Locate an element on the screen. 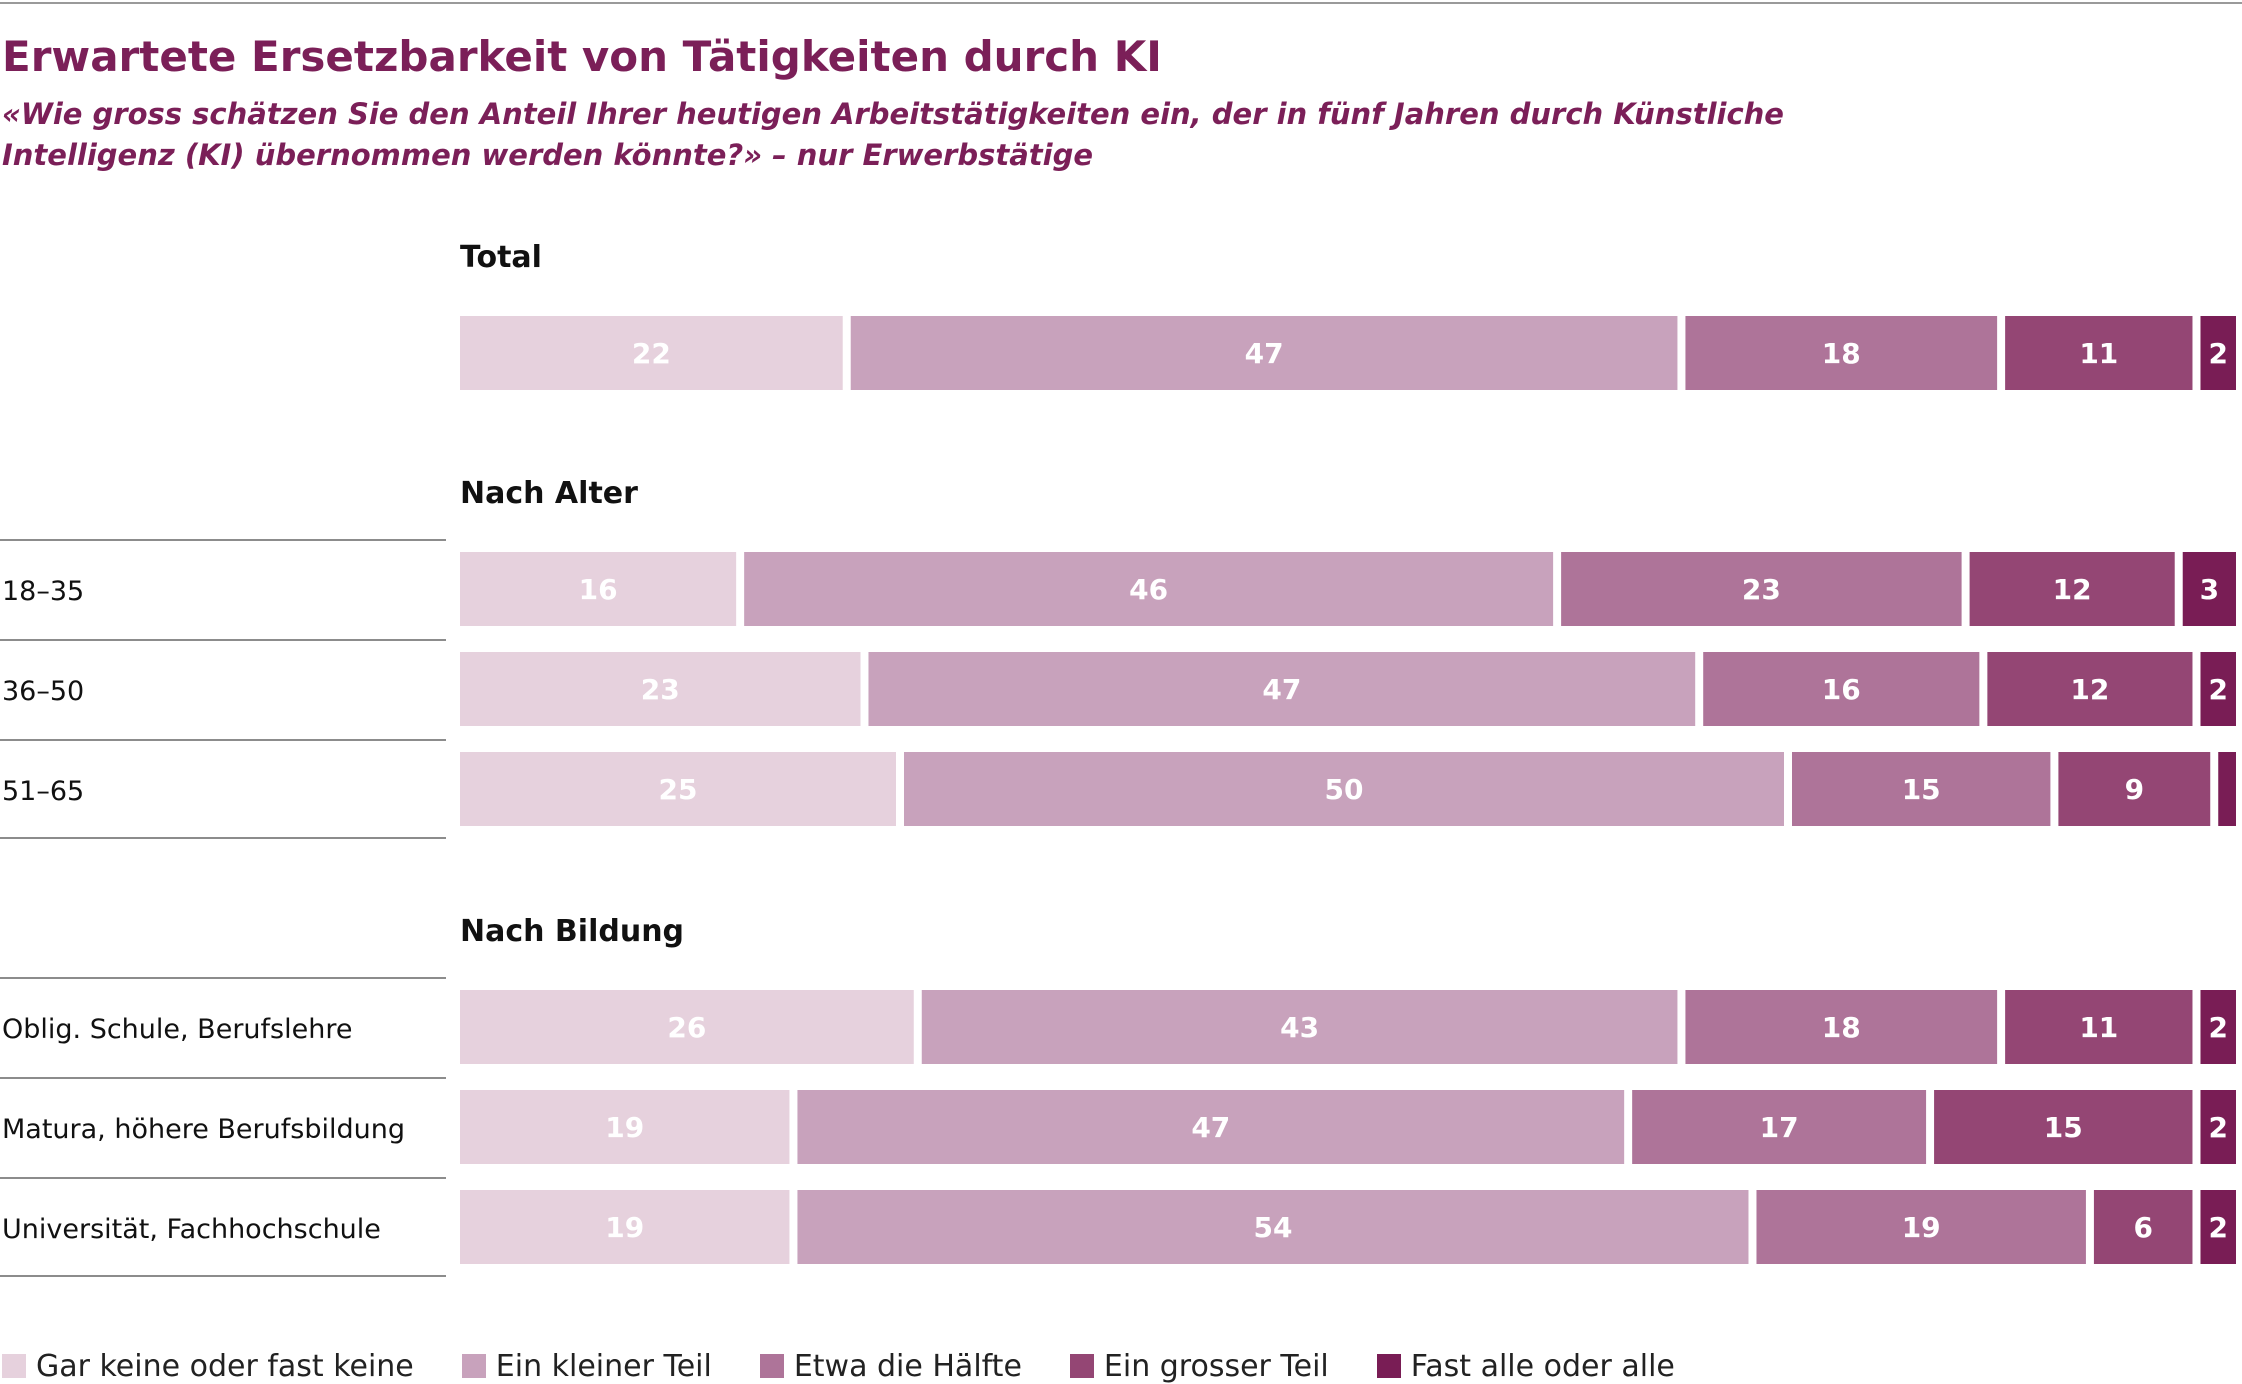  row-label: Matura, höhere Berufsbildung is located at coordinates (203, 1129).